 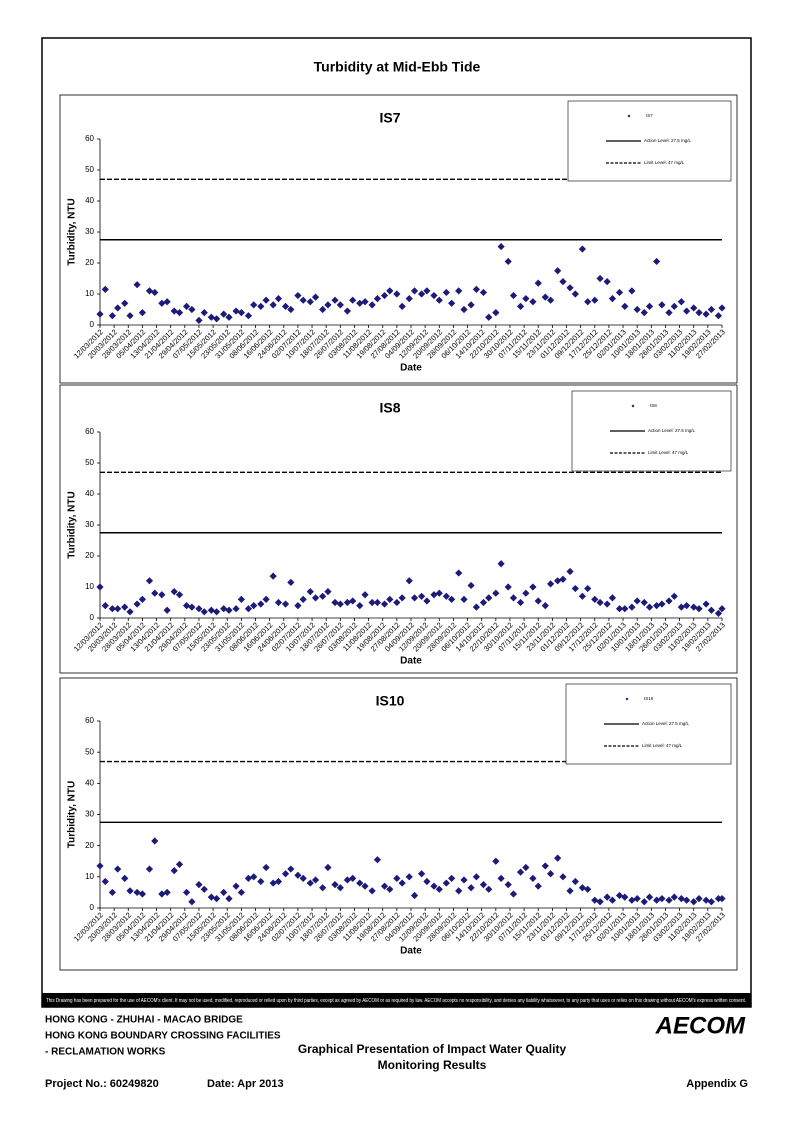 What do you see at coordinates (653, 405) in the screenshot?
I see `legend-label: IS8` at bounding box center [653, 405].